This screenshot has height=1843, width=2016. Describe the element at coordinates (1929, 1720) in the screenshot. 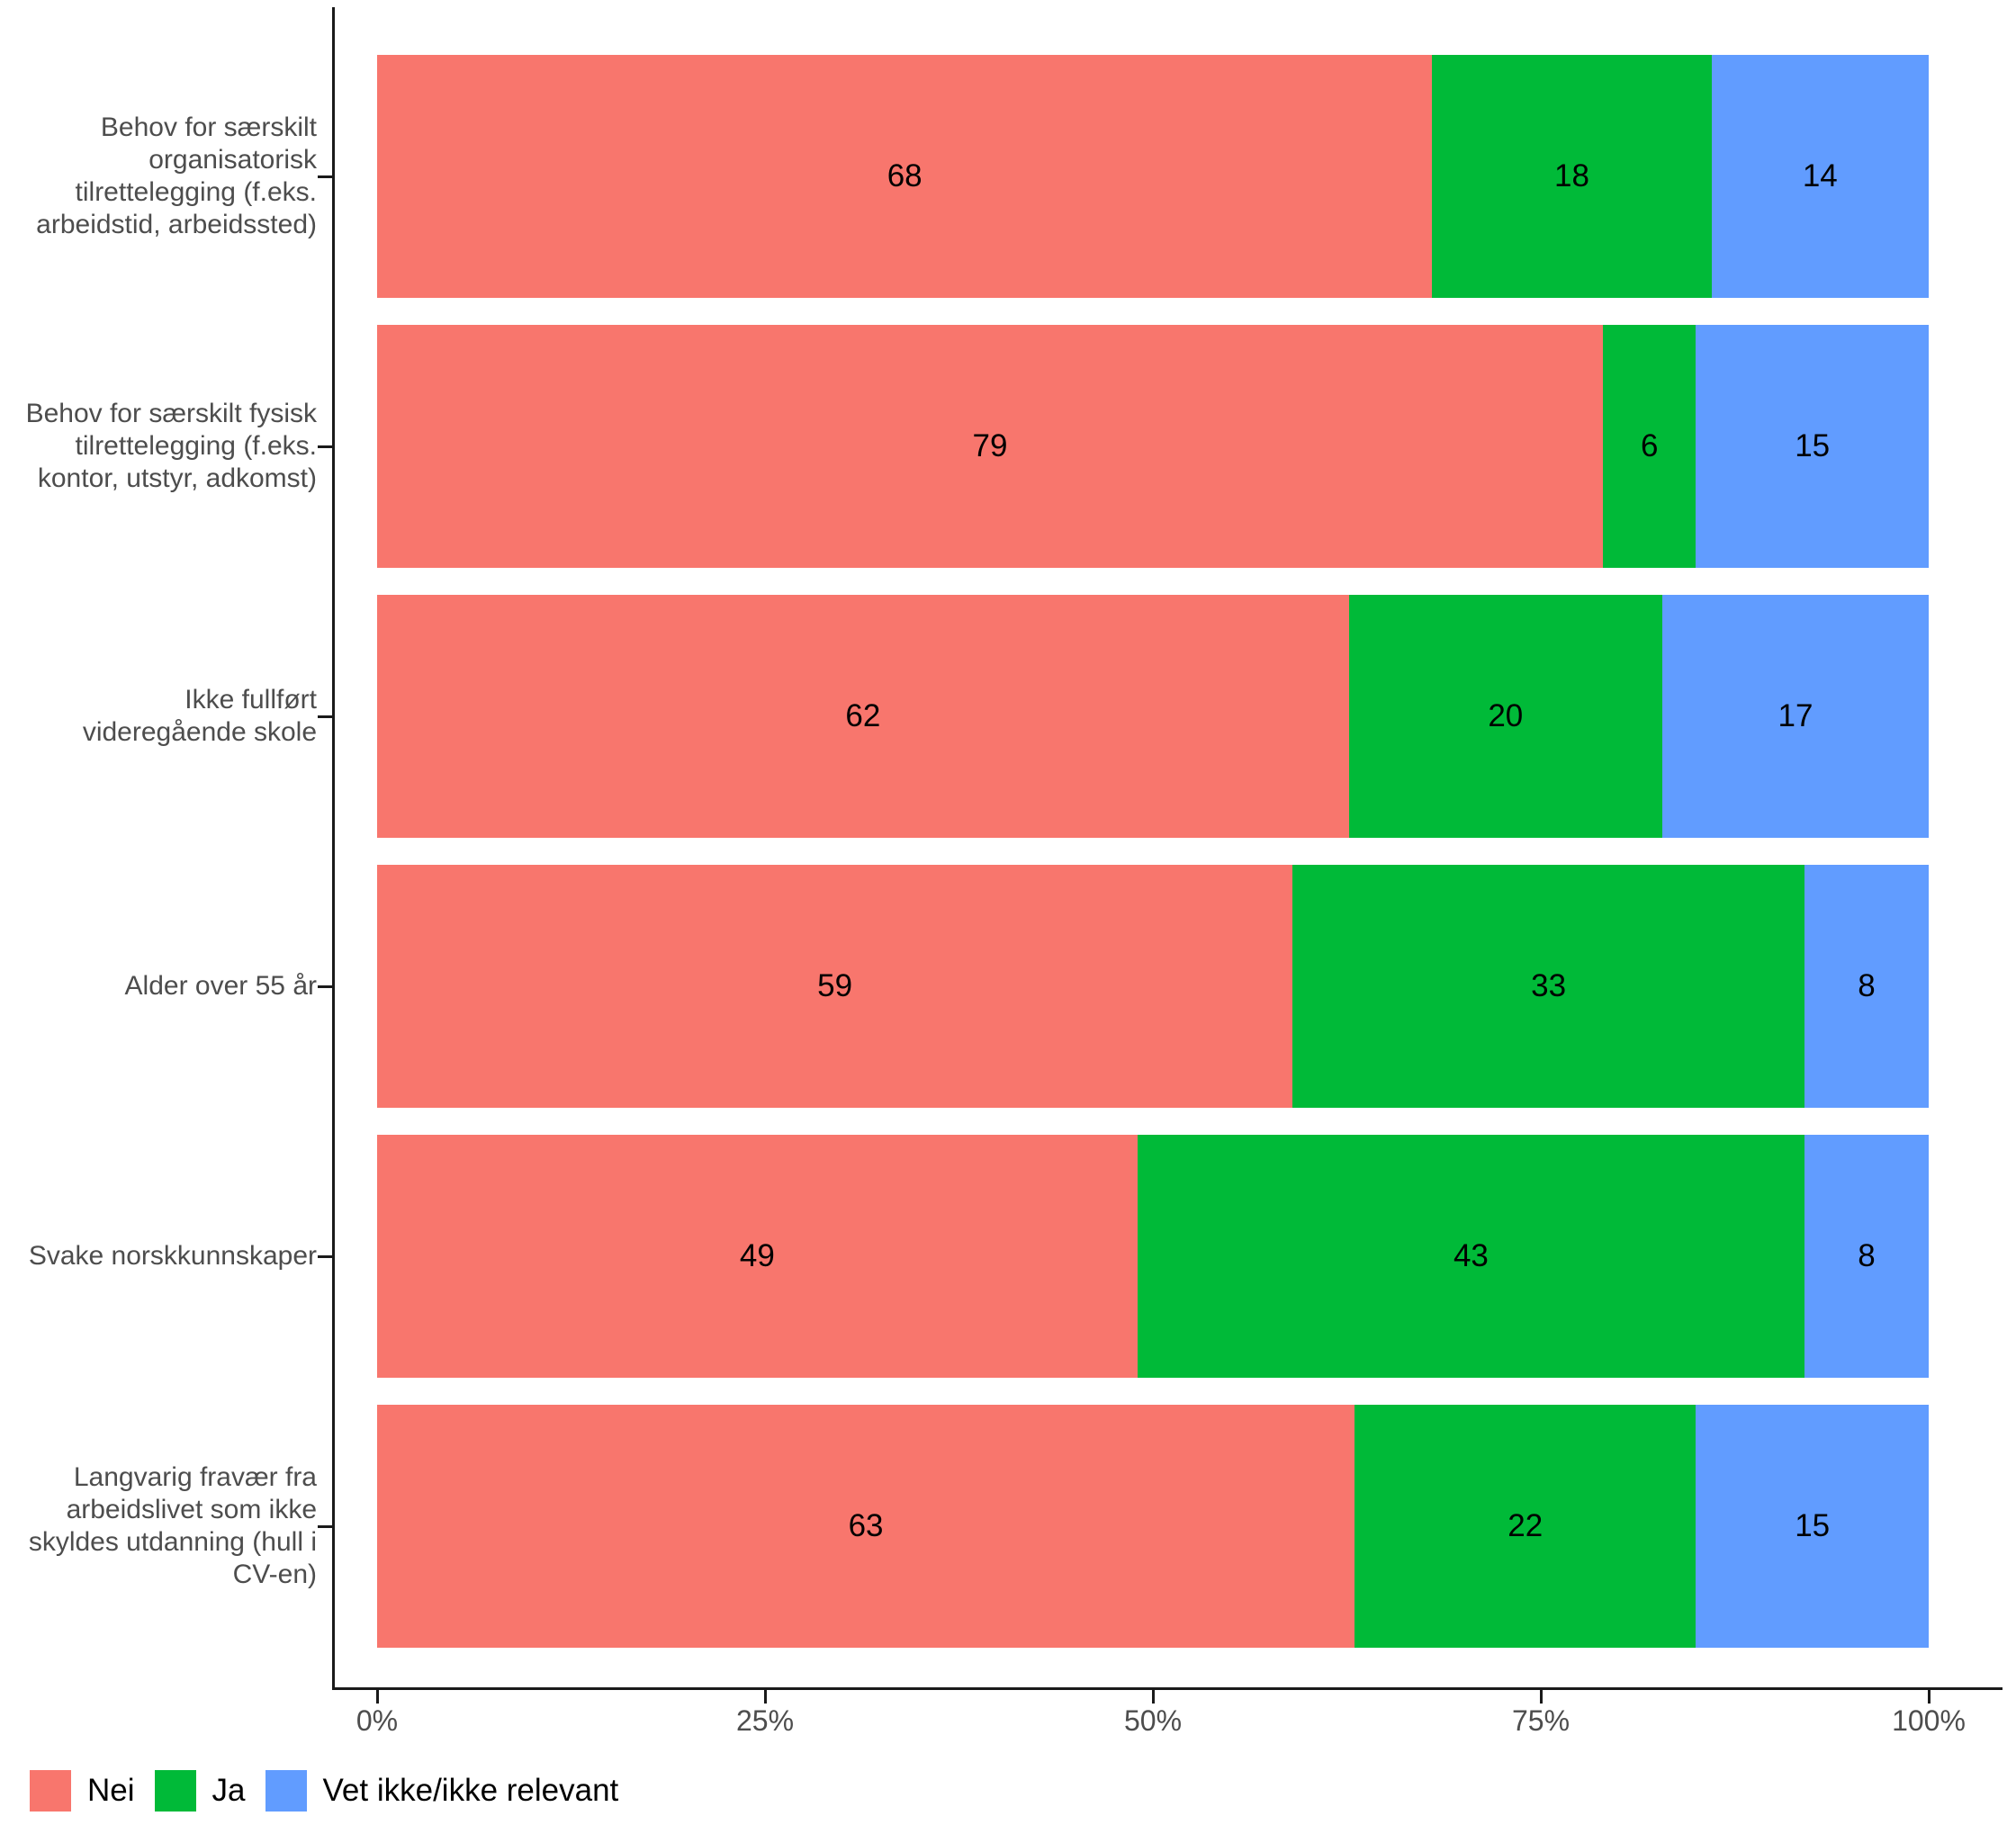

I see `x-tick-label: 100%` at that location.